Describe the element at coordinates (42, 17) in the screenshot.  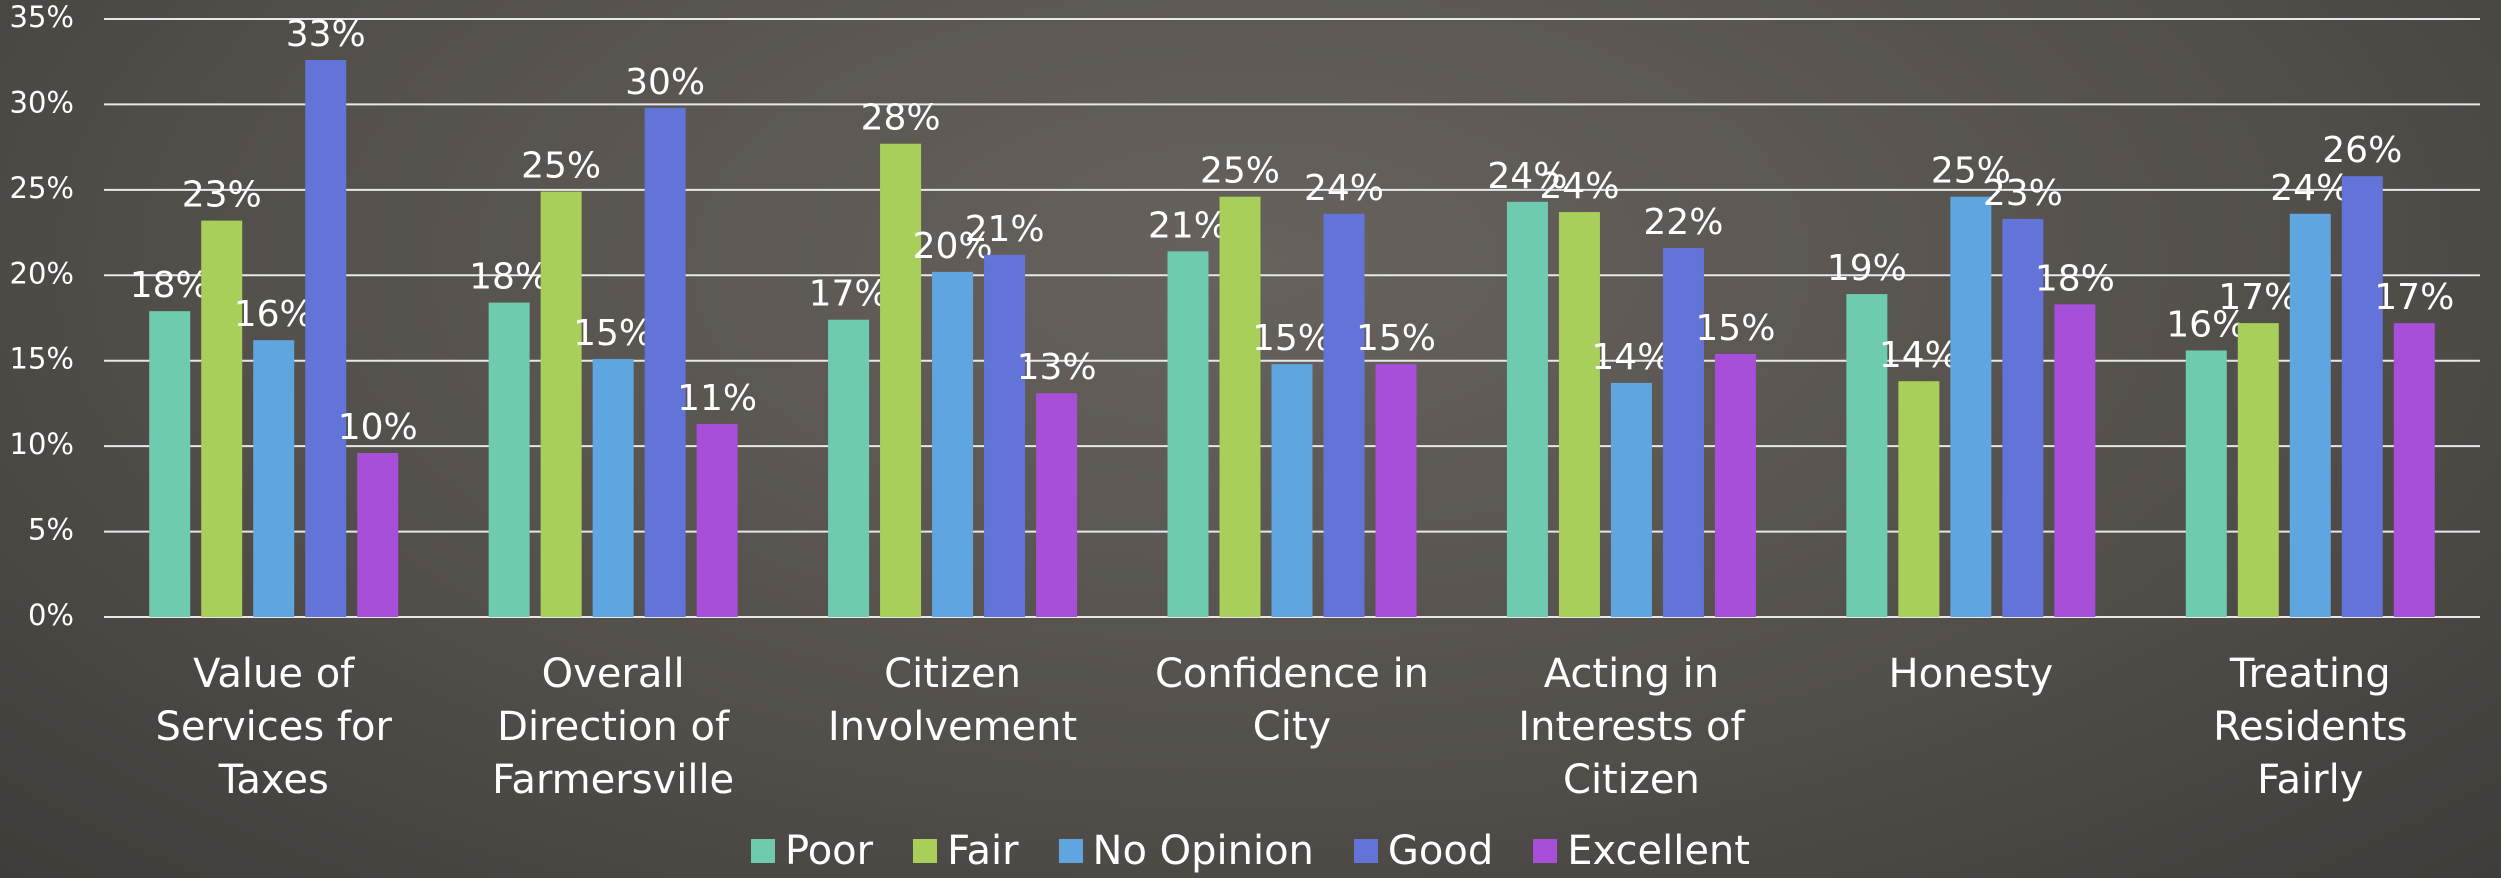
I see `y-tick-label: 35%` at that location.